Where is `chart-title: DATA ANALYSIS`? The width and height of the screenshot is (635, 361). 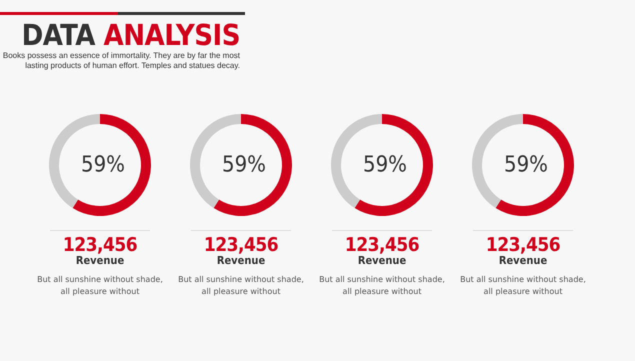
chart-title: DATA ANALYSIS is located at coordinates (131, 35).